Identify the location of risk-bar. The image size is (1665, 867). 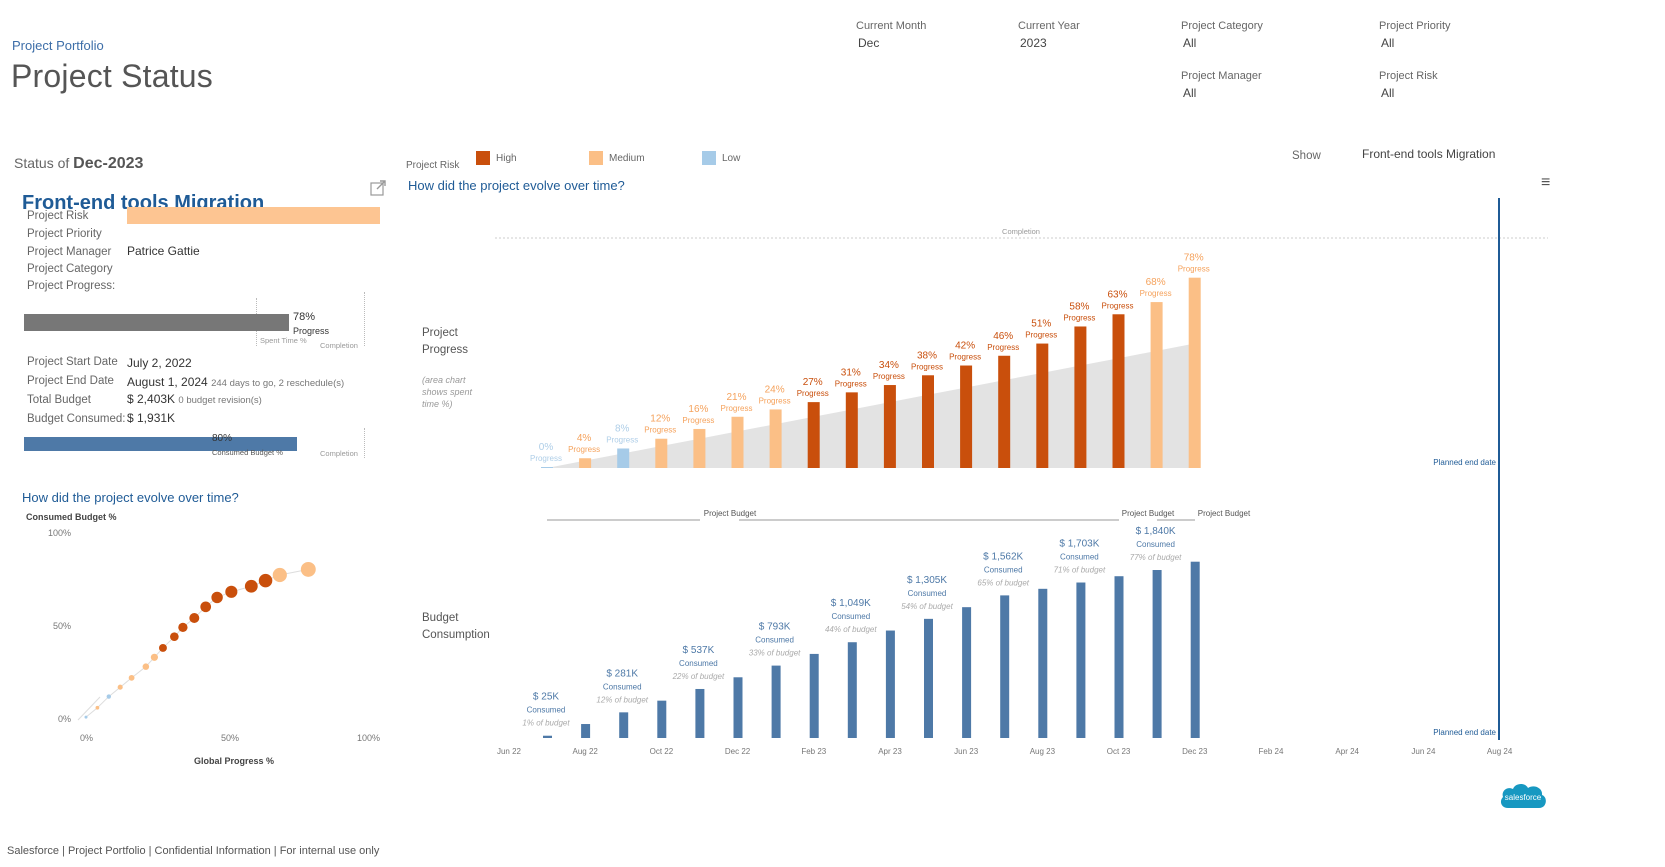
(253, 215).